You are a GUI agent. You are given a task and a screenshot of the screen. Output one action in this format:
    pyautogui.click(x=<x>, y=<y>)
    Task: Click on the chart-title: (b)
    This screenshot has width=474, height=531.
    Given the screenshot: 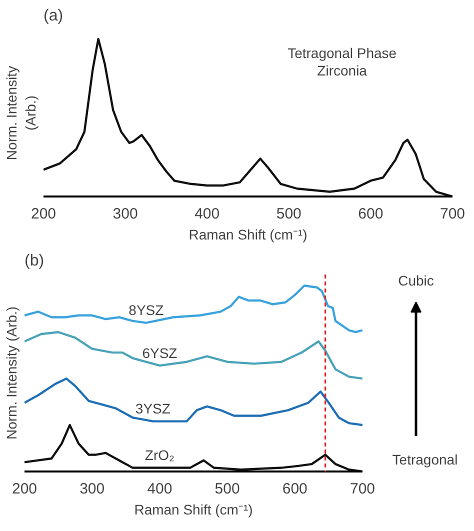 What is the action you would take?
    pyautogui.click(x=34, y=261)
    